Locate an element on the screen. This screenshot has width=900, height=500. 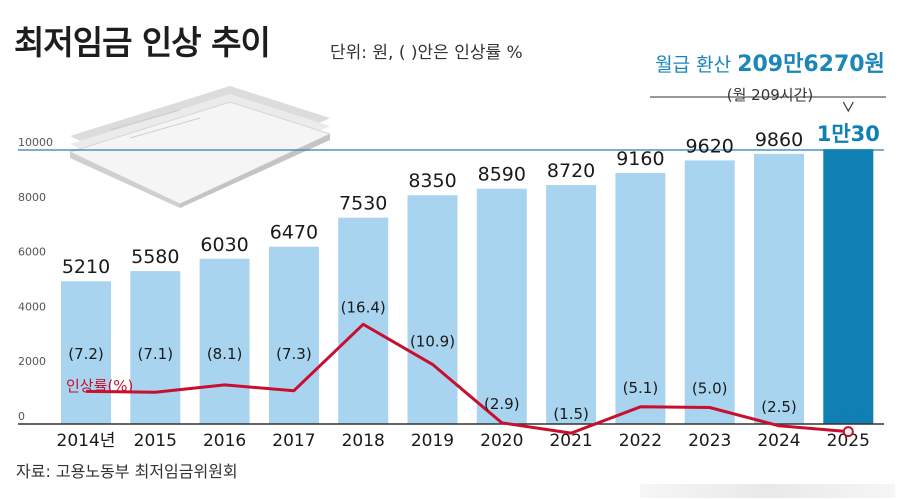
growth-rate-label: (7.1) is located at coordinates (156, 354).